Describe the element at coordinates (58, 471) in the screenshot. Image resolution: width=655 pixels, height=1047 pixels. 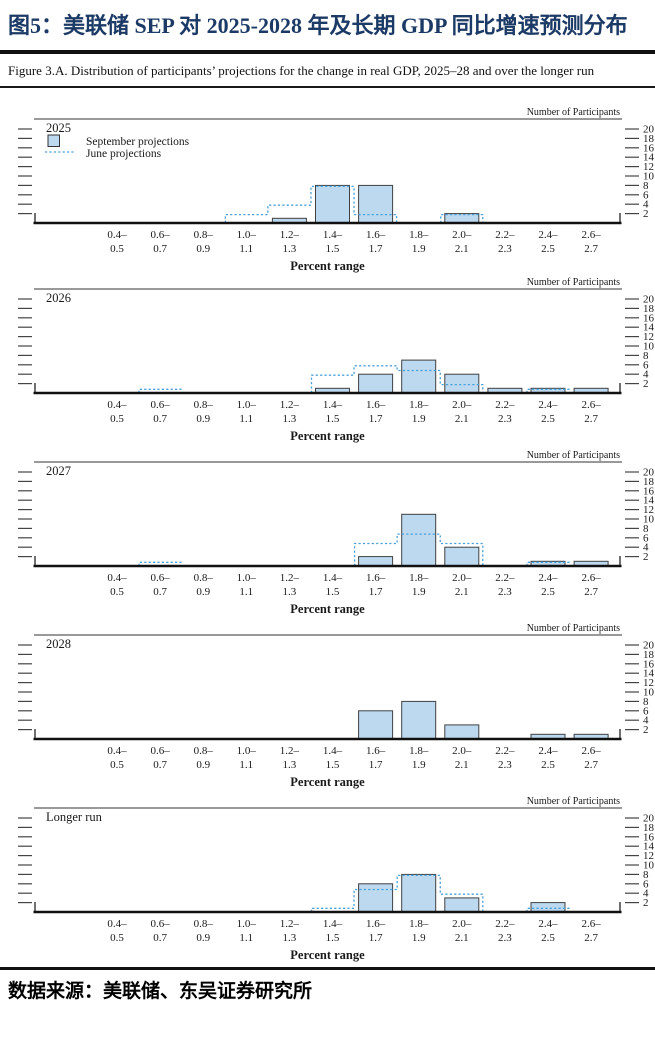
I see `chart-text: 2027` at that location.